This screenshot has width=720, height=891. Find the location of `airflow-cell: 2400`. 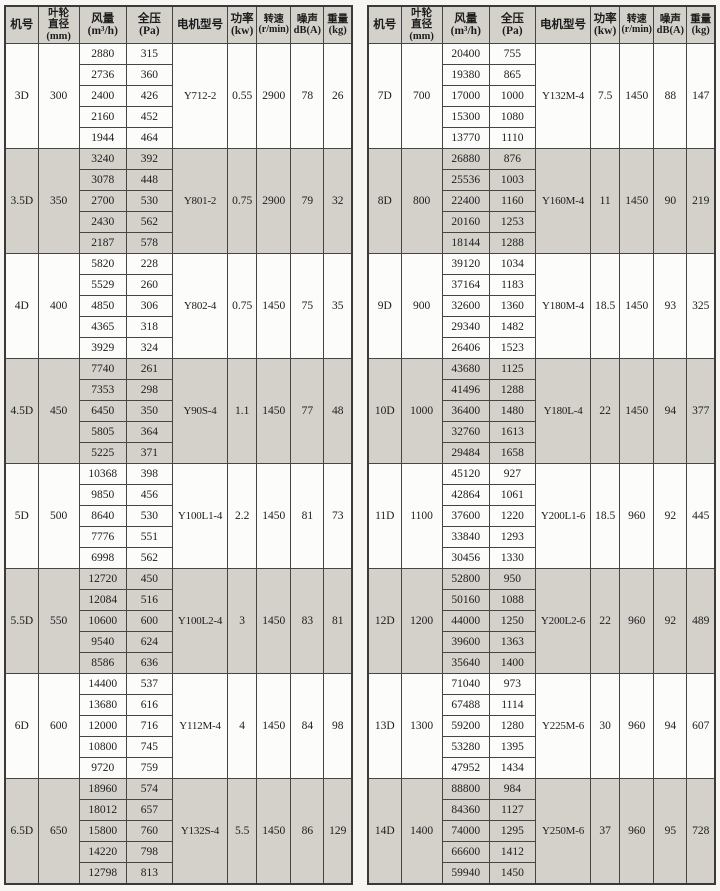

airflow-cell: 2400 is located at coordinates (102, 96).